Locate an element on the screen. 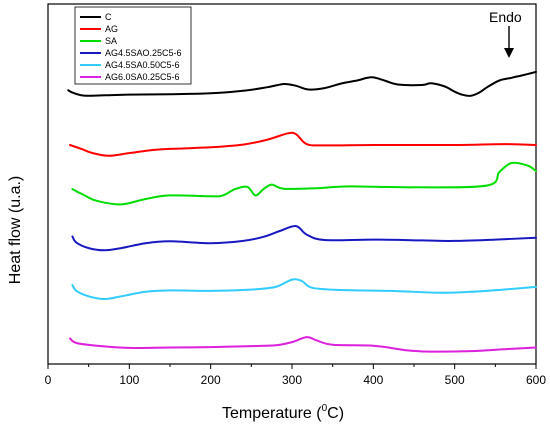 Image resolution: width=550 pixels, height=427 pixels. legend-label: AG is located at coordinates (111, 29).